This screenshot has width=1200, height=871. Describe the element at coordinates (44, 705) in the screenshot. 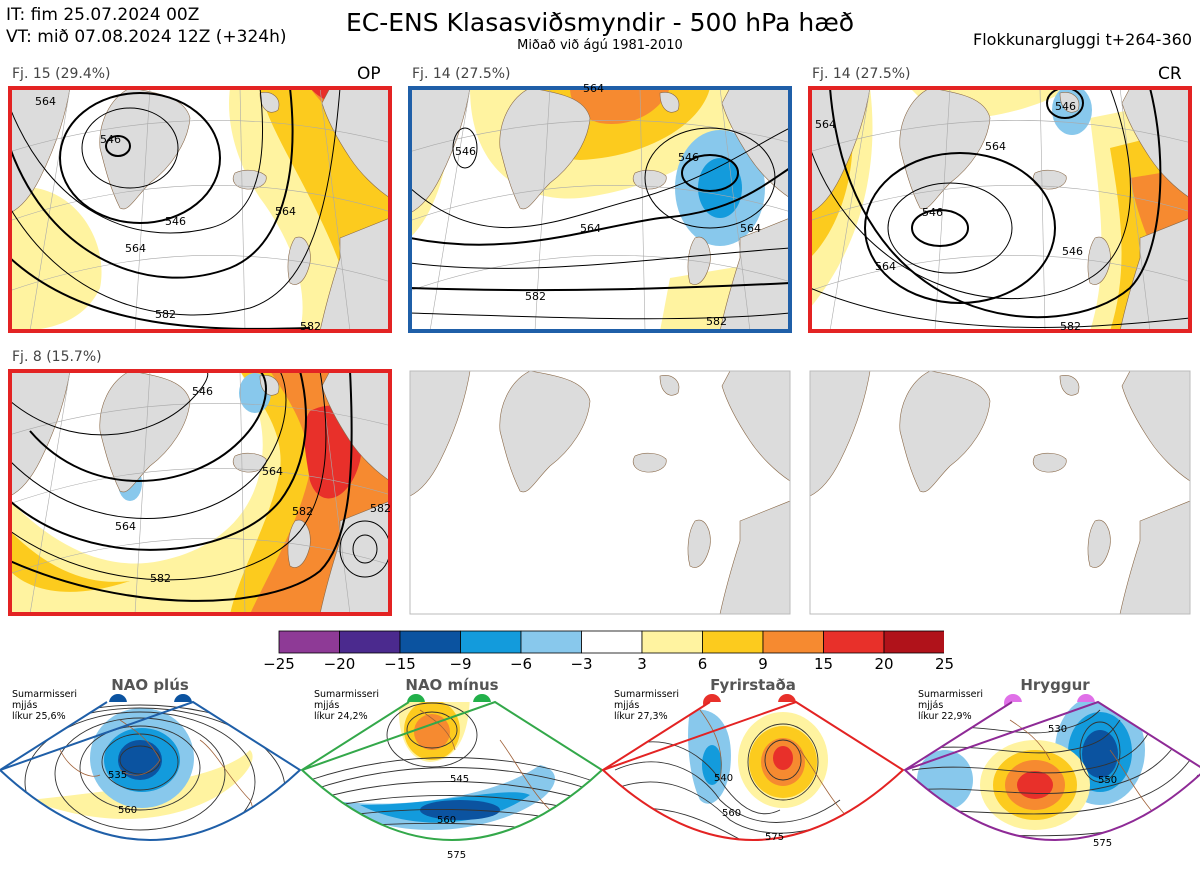

I see `regime-1-note: Sumarmisseri mjjás líkur 25,6%` at that location.